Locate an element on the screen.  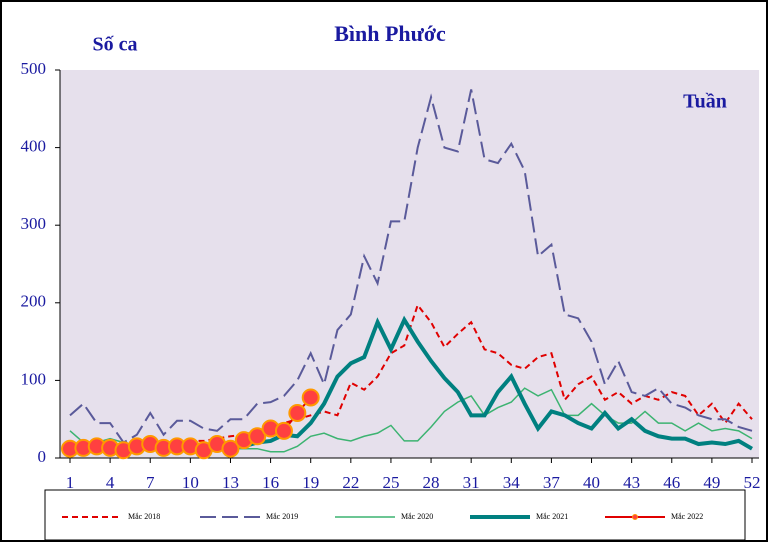
x-tick-label: 46 is located at coordinates (671, 482).